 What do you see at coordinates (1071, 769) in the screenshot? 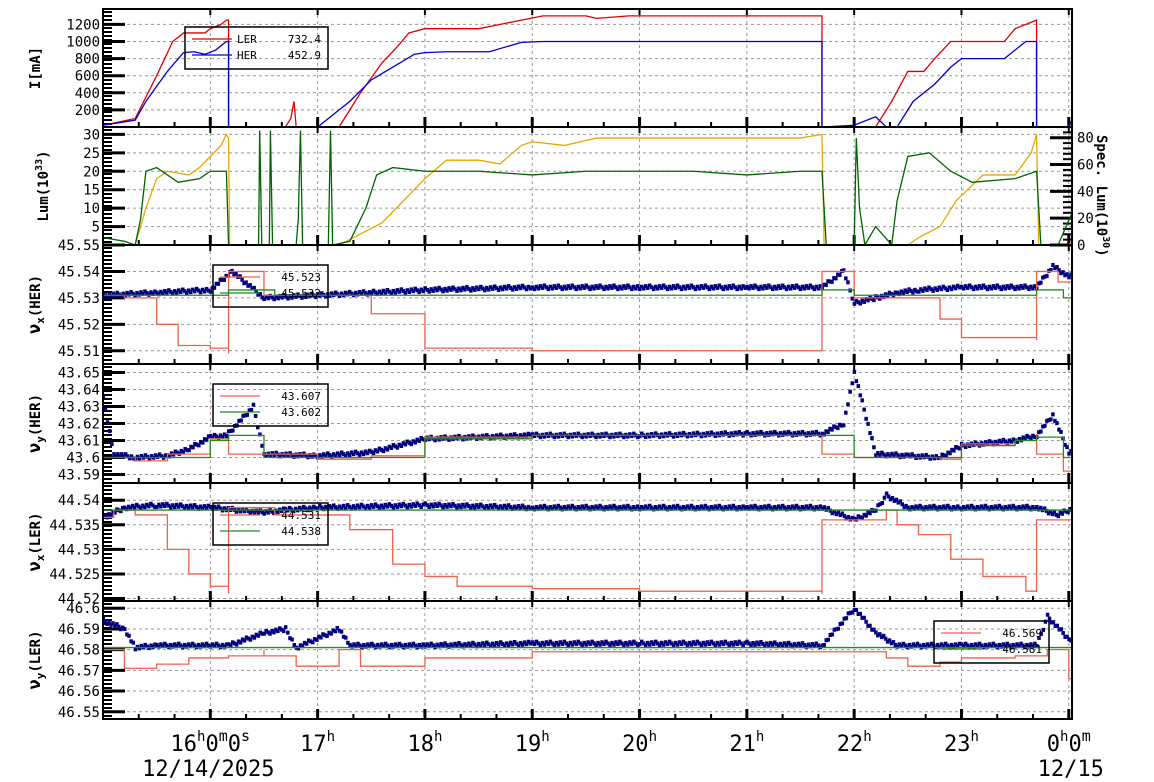
I see `x-date-end: 12/15` at bounding box center [1071, 769].